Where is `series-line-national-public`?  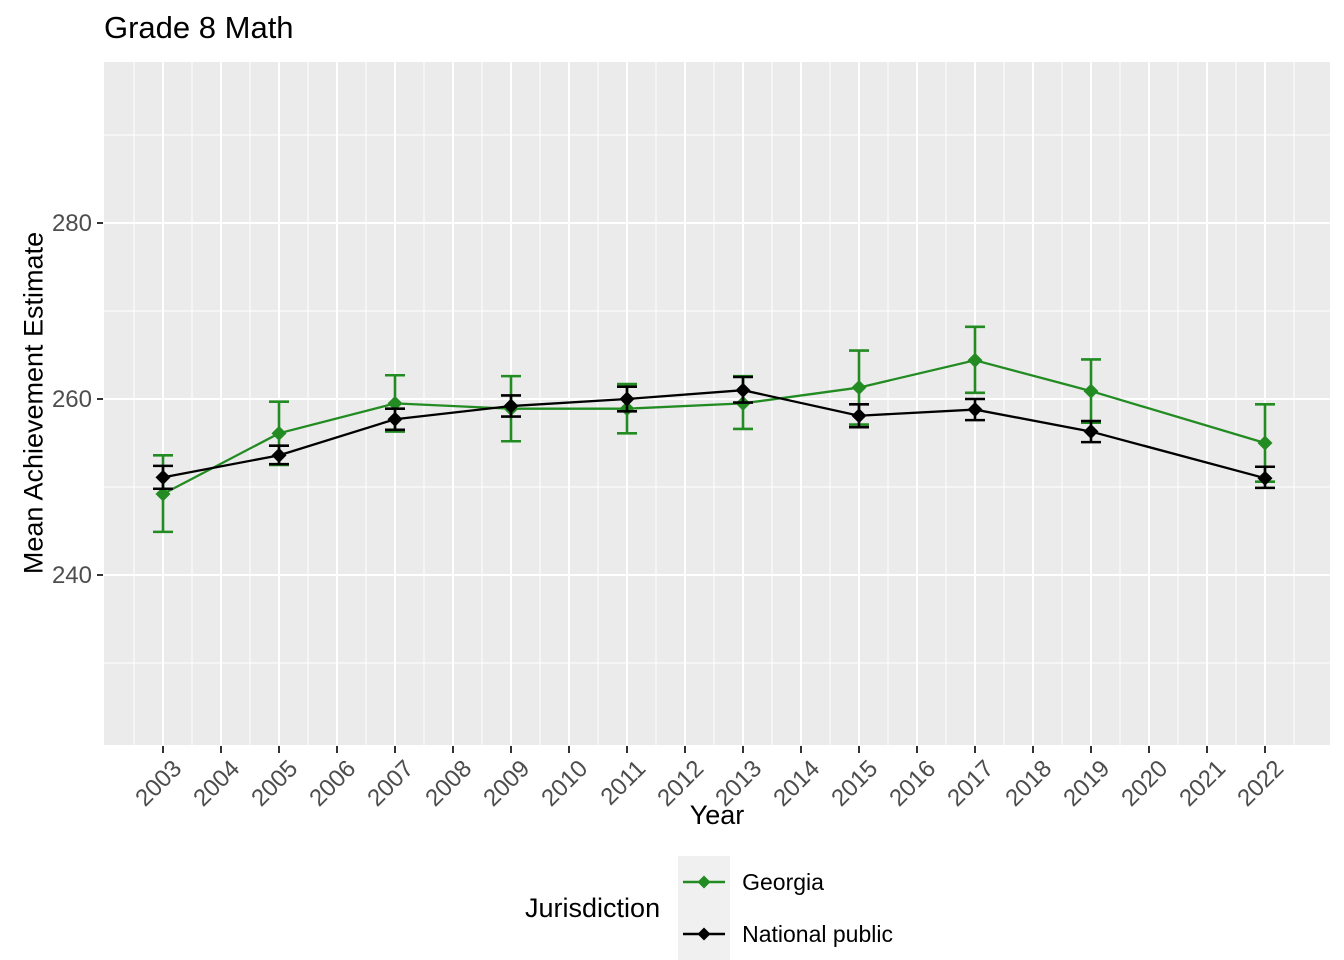 series-line-national-public is located at coordinates (714, 434).